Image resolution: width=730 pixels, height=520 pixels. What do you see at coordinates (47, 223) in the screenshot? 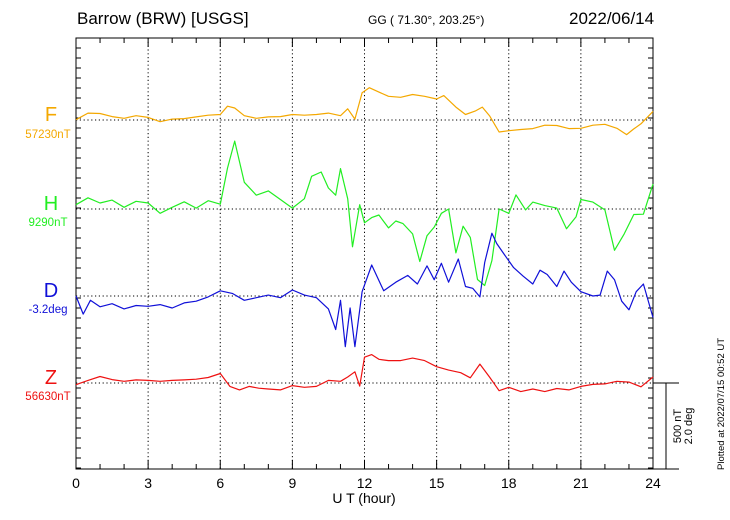
I see `h-baseline-label: 9290nT` at bounding box center [47, 223].